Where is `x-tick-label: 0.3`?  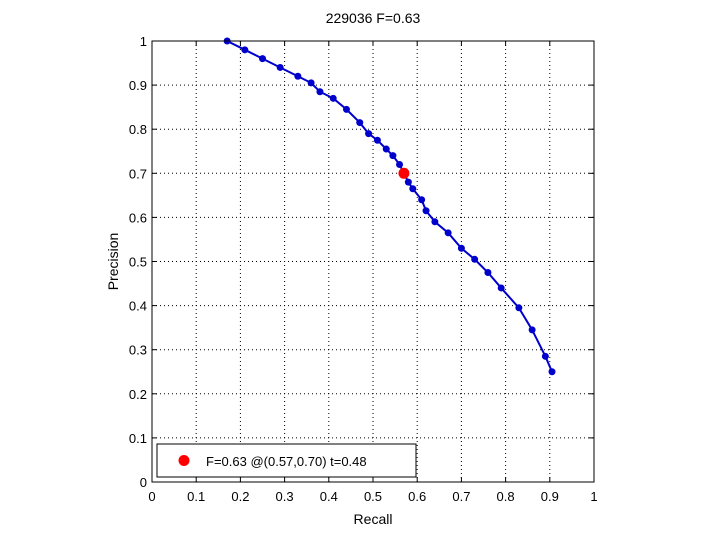 x-tick-label: 0.3 is located at coordinates (285, 496).